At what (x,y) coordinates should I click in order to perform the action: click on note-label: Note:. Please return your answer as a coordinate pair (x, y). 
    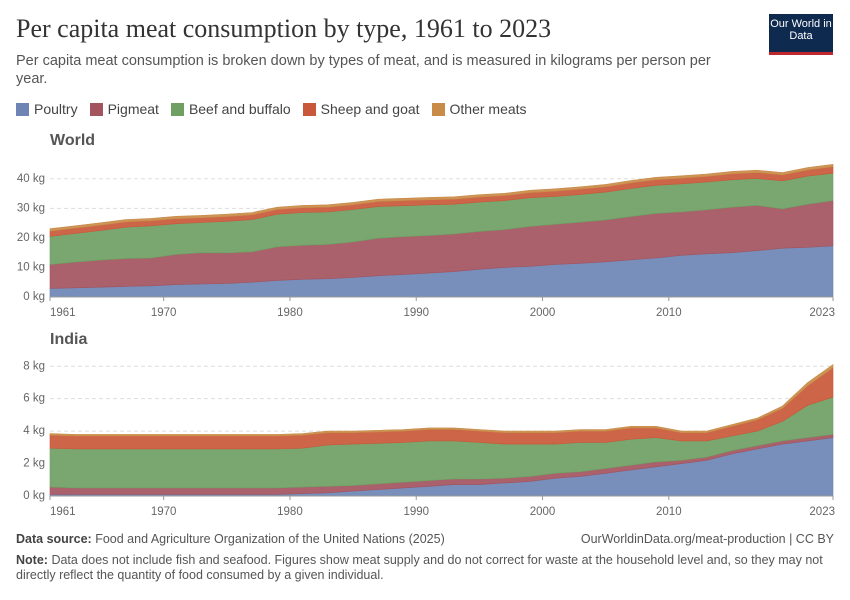
    Looking at the image, I should click on (32, 560).